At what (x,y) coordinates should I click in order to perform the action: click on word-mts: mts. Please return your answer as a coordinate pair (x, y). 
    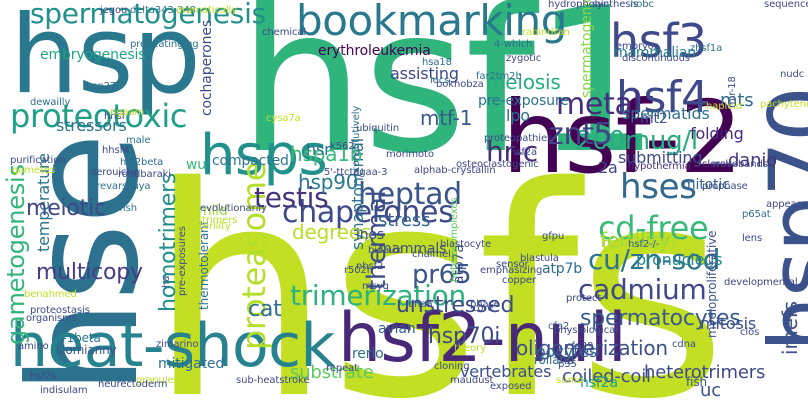
    Looking at the image, I should click on (737, 100).